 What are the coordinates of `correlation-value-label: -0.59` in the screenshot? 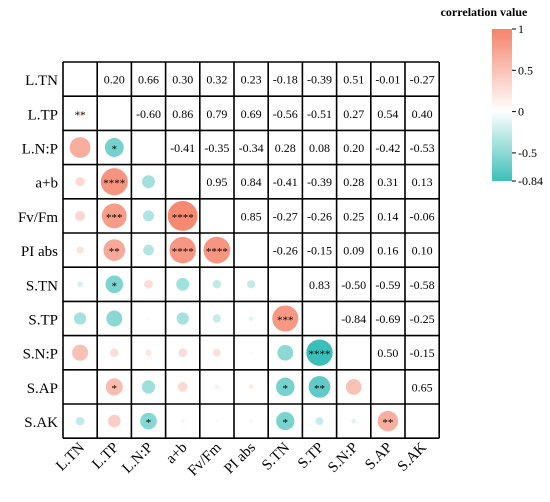 It's located at (387, 285).